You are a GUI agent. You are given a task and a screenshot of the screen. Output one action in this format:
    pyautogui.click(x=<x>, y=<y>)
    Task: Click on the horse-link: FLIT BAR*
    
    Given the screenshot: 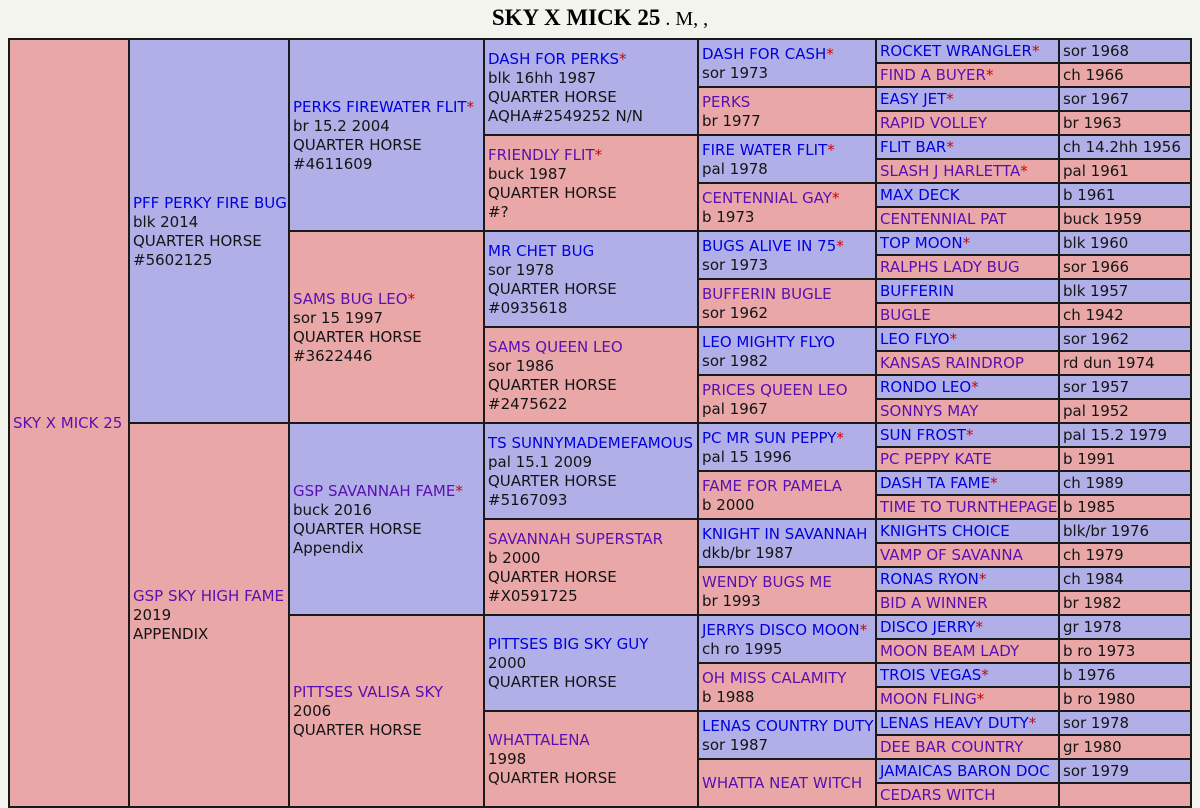 What is the action you would take?
    pyautogui.click(x=917, y=147)
    